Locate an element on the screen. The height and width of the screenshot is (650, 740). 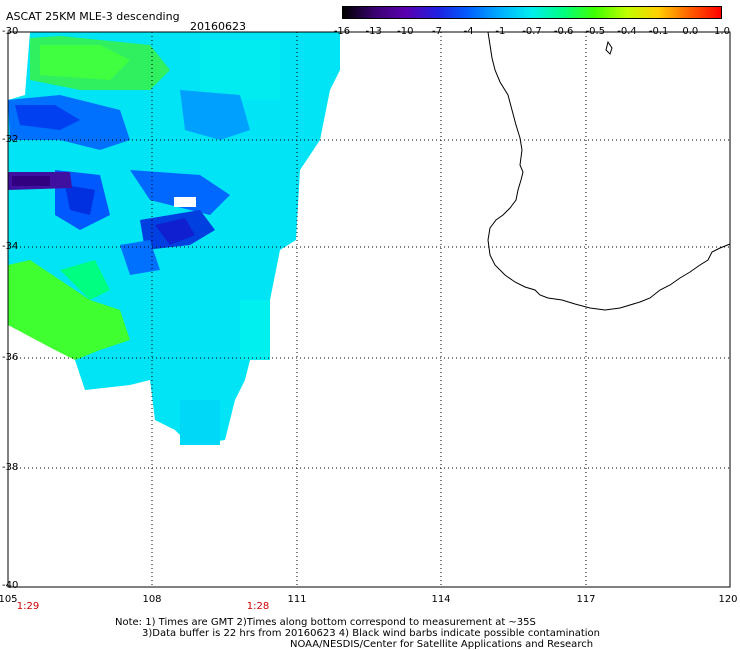
colorbar-tick-label: -13 is located at coordinates (373, 31).